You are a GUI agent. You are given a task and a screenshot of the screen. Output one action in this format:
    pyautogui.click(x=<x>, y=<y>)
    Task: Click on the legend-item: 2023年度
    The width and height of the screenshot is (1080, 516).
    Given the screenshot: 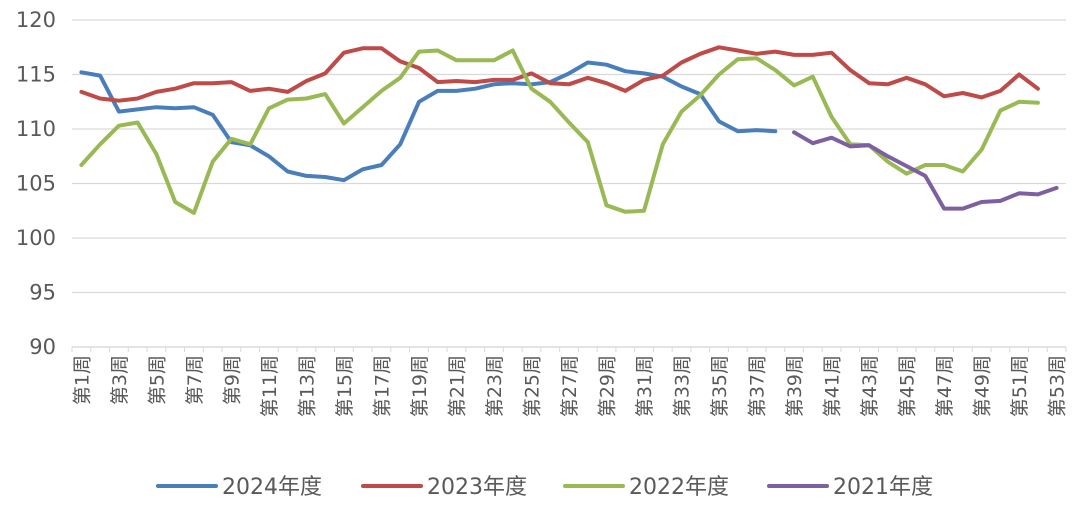 What is the action you would take?
    pyautogui.click(x=444, y=487)
    